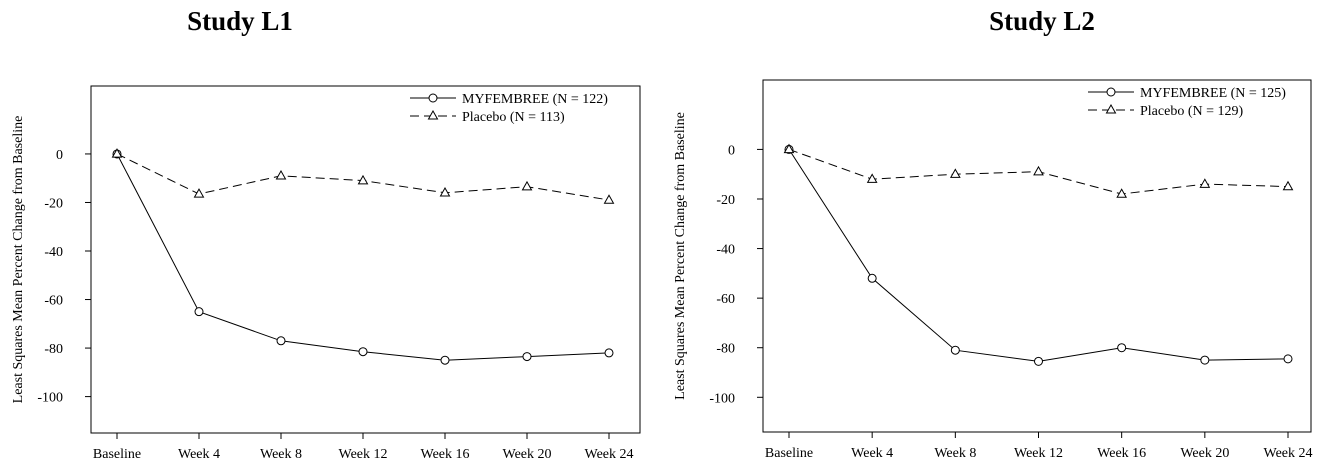 This screenshot has width=1328, height=466. I want to click on legend-label: Placebo (N = 113), so click(513, 117).